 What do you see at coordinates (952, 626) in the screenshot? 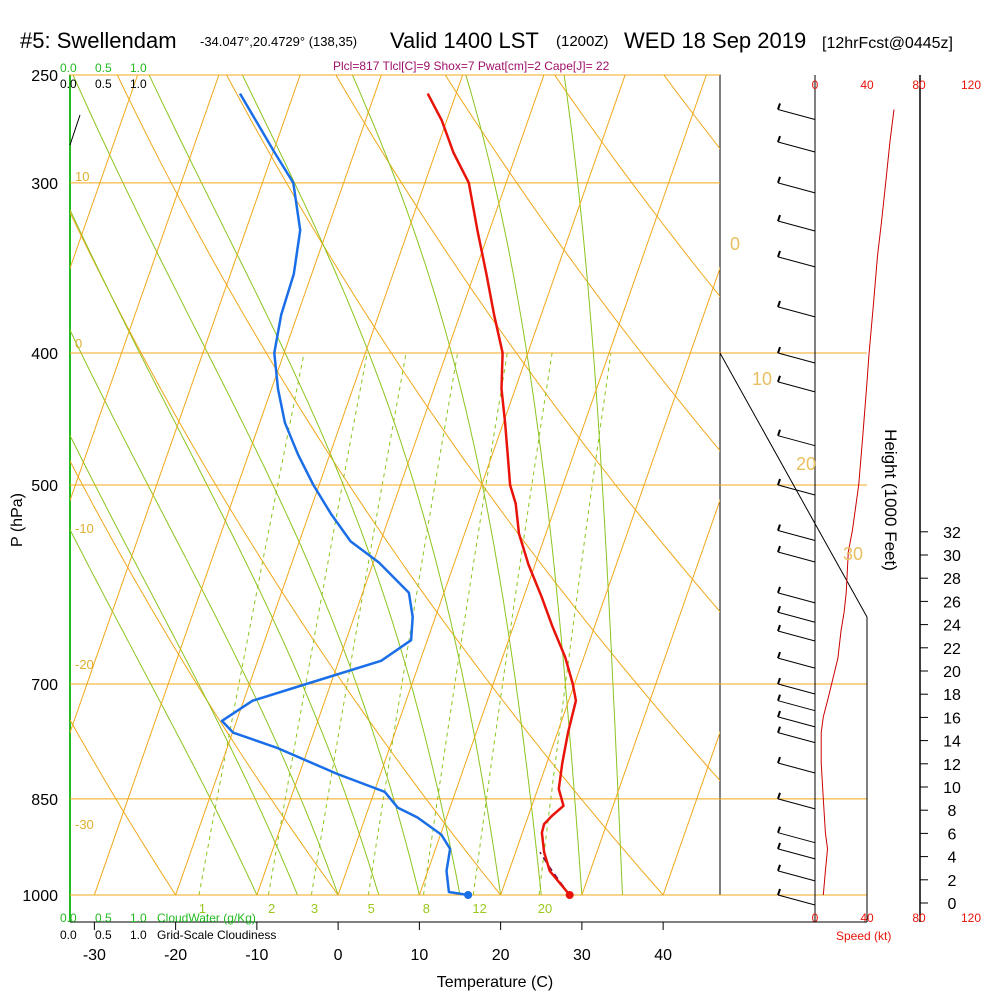
I see `height-tick-label: 24` at bounding box center [952, 626].